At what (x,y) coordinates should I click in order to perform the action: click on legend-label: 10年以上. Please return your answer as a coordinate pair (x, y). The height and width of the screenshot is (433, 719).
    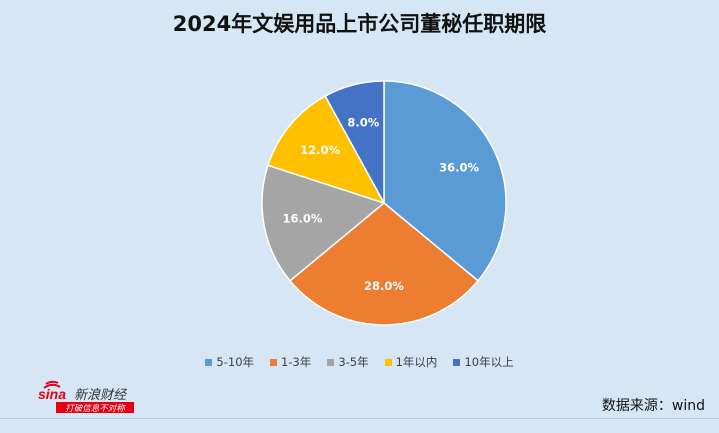
    Looking at the image, I should click on (489, 362).